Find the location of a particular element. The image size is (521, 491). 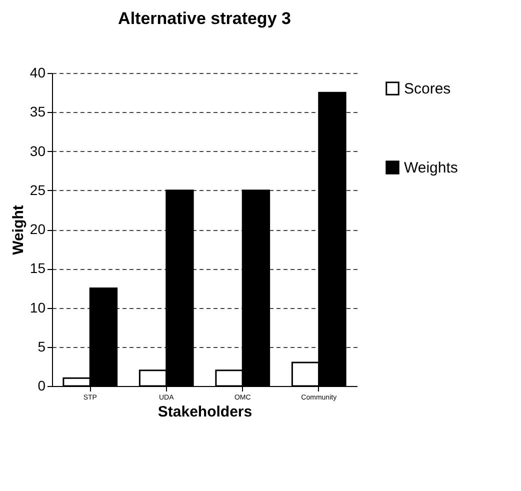

y-tick-label: 30 is located at coordinates (38, 150).